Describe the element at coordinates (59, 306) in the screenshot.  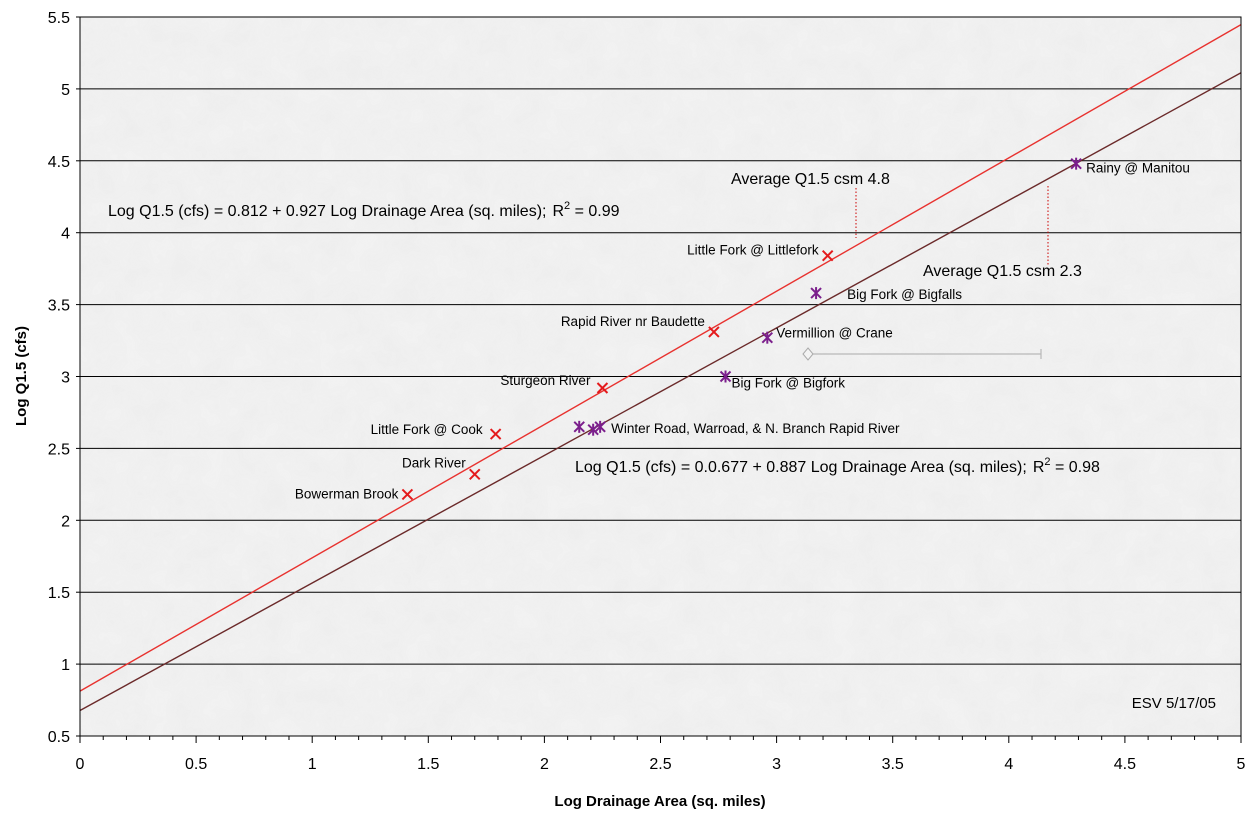
I see `y-tick-label: 3.5` at that location.